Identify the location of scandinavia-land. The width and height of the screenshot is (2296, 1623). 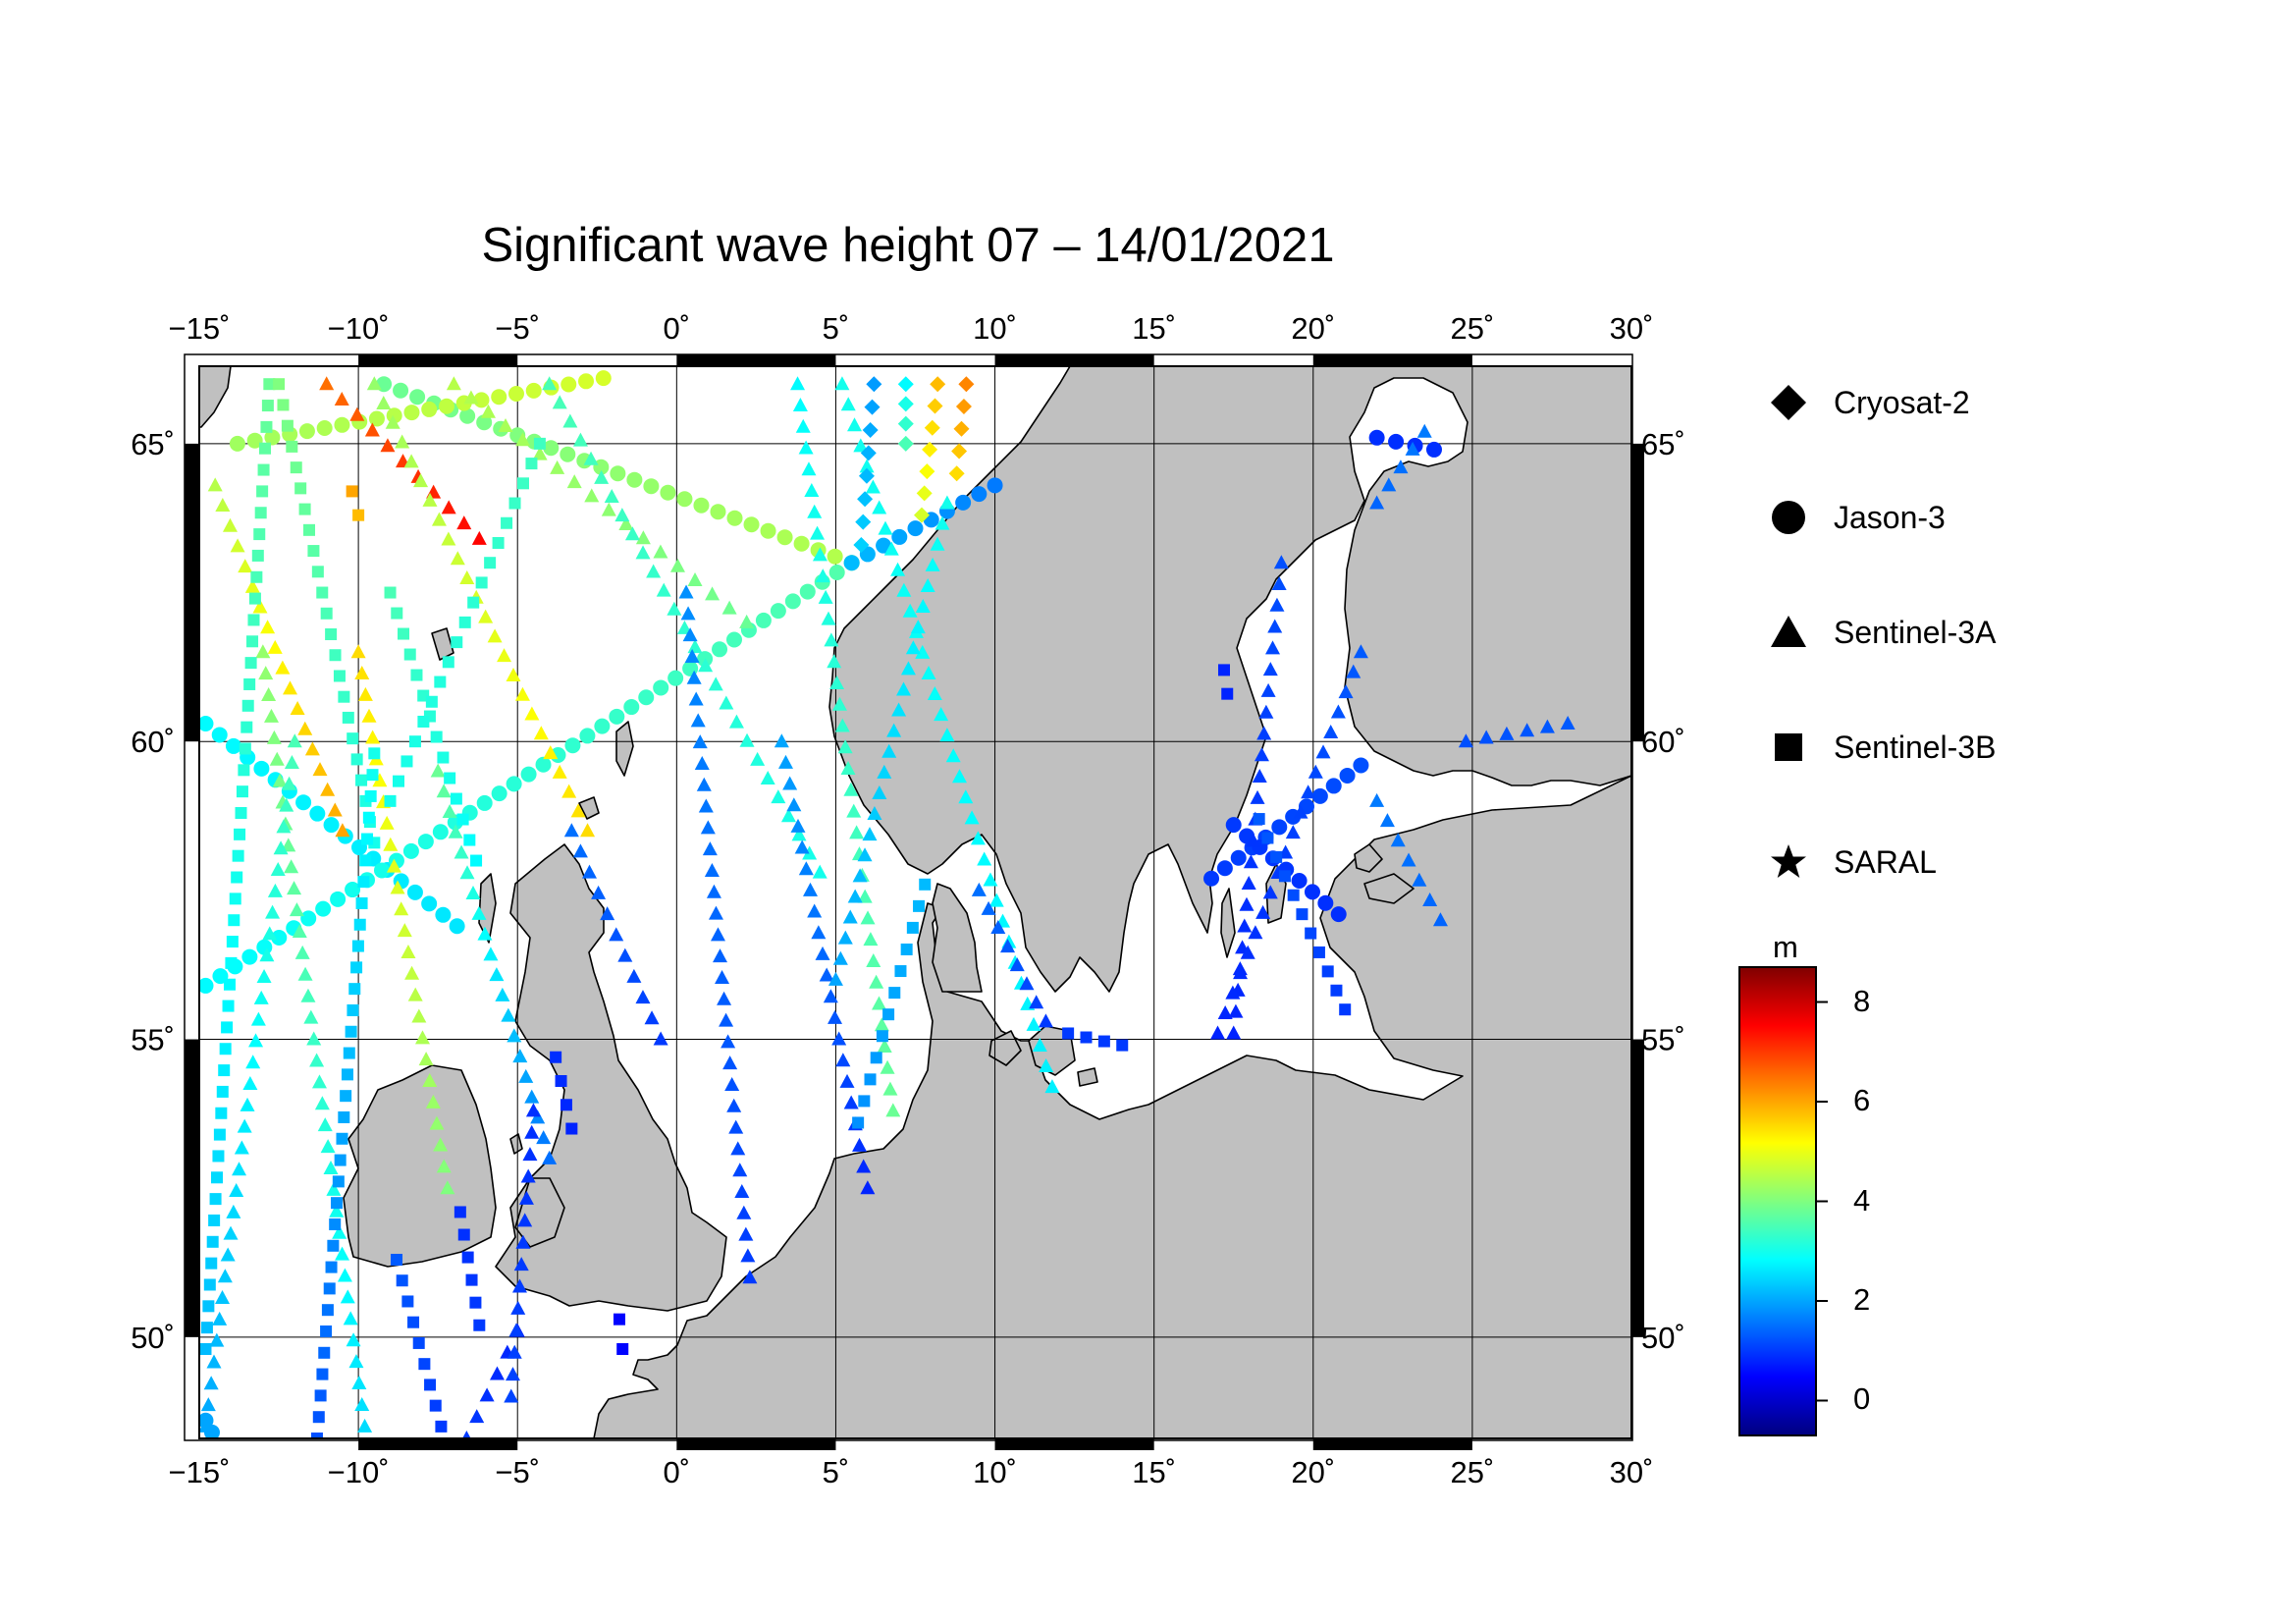
(1229, 679).